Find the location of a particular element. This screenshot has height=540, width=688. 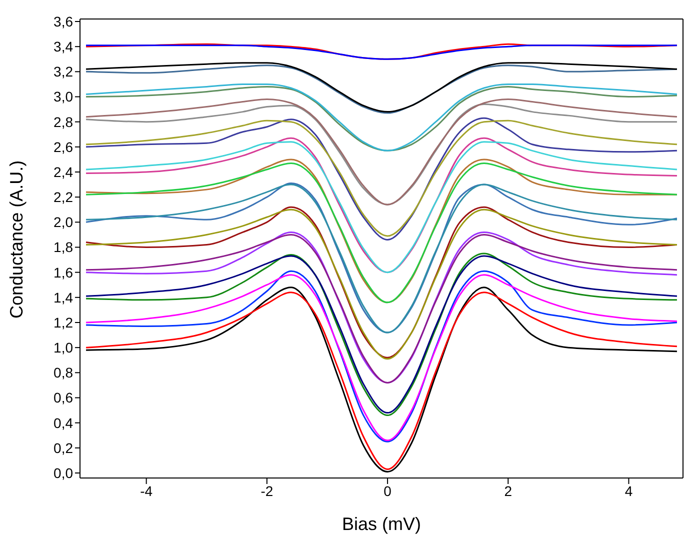

y-axis-title: Conductance (A.U.) is located at coordinates (16, 239).